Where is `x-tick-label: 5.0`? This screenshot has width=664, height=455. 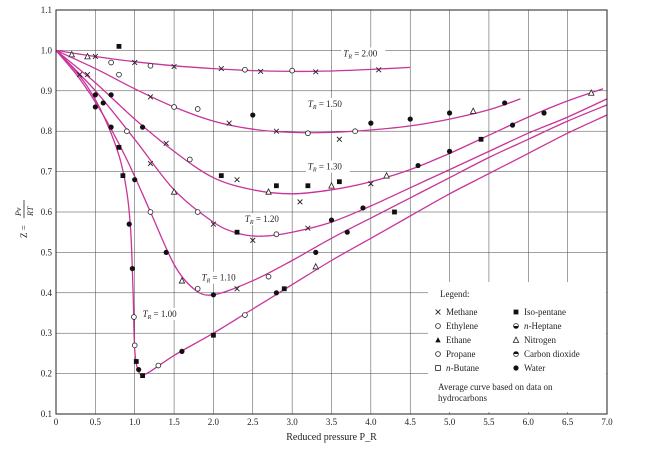
x-tick-label: 5.0 is located at coordinates (450, 422).